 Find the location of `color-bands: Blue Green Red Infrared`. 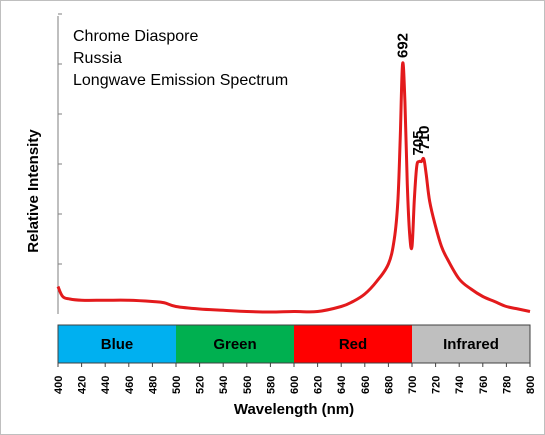

color-bands: Blue Green Red Infrared is located at coordinates (294, 345).